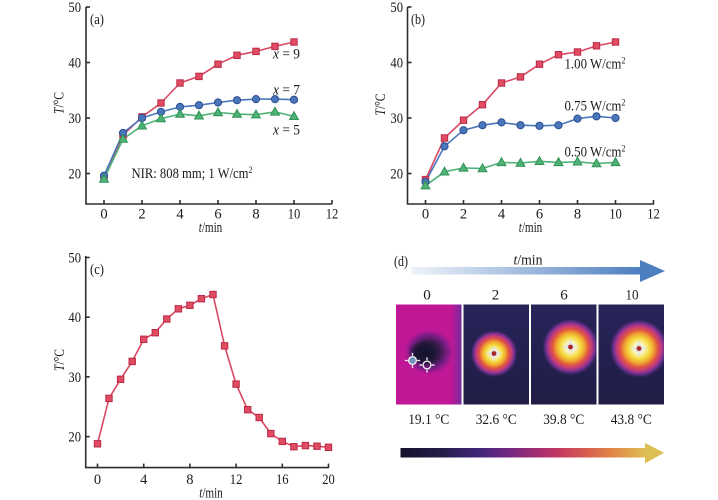  Describe the element at coordinates (563, 420) in the screenshot. I see `svg-text: 39.8 °C` at that location.